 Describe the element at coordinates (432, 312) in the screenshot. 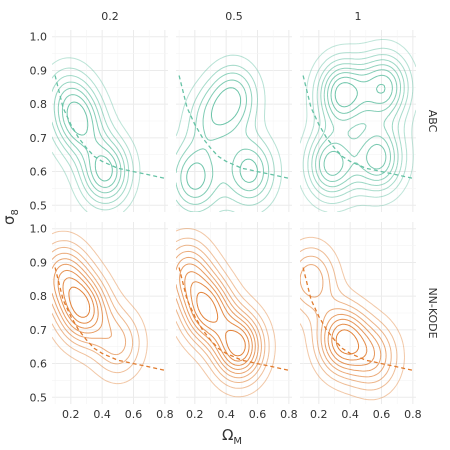

I see `facet-row-label: NN-KODE` at that location.